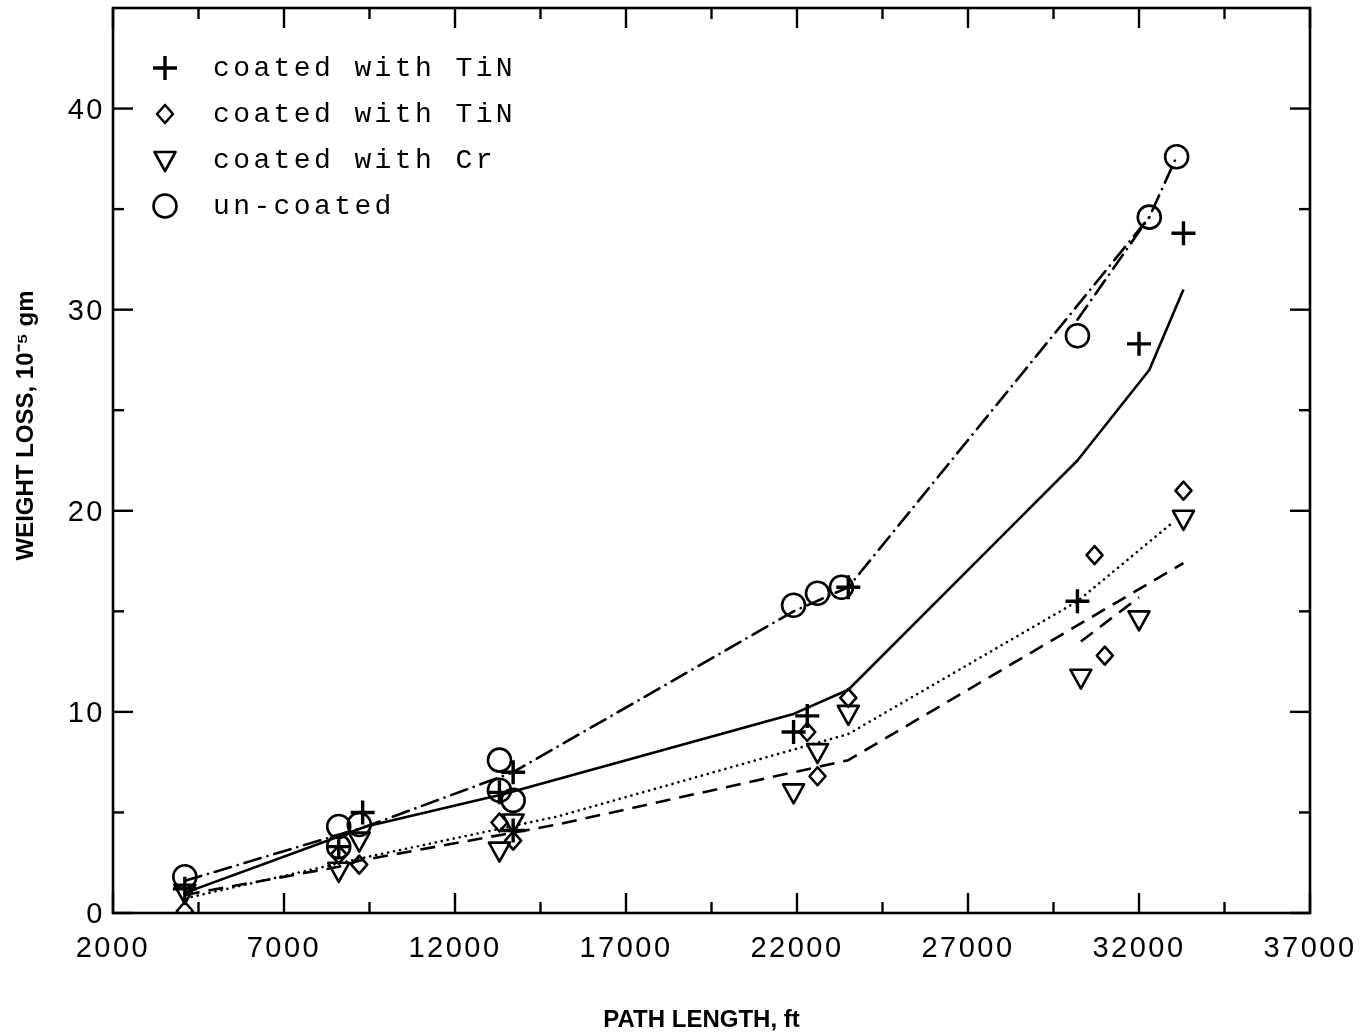 This screenshot has height=1034, width=1371. Describe the element at coordinates (95, 913) in the screenshot. I see `y-tick-label: 0` at that location.